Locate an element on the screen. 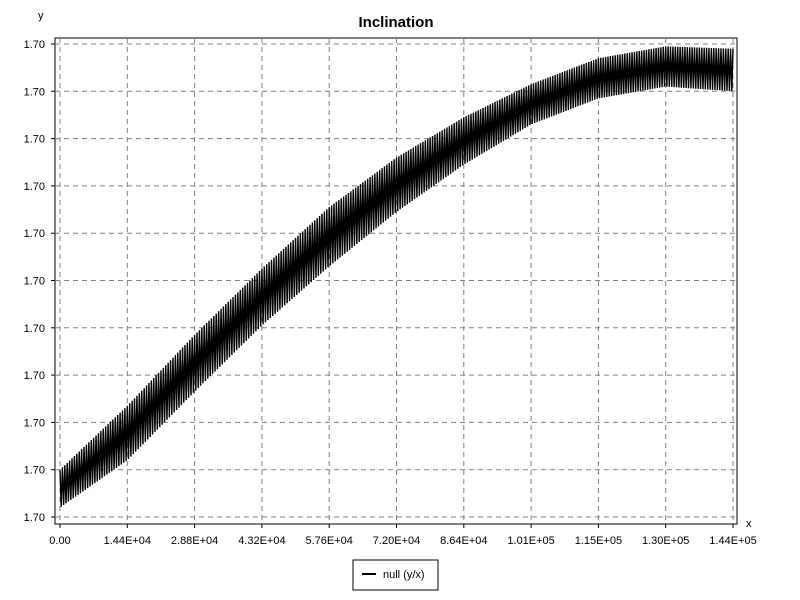 This screenshot has width=800, height=600. y-tick-label-5: 1.70 is located at coordinates (34, 282).